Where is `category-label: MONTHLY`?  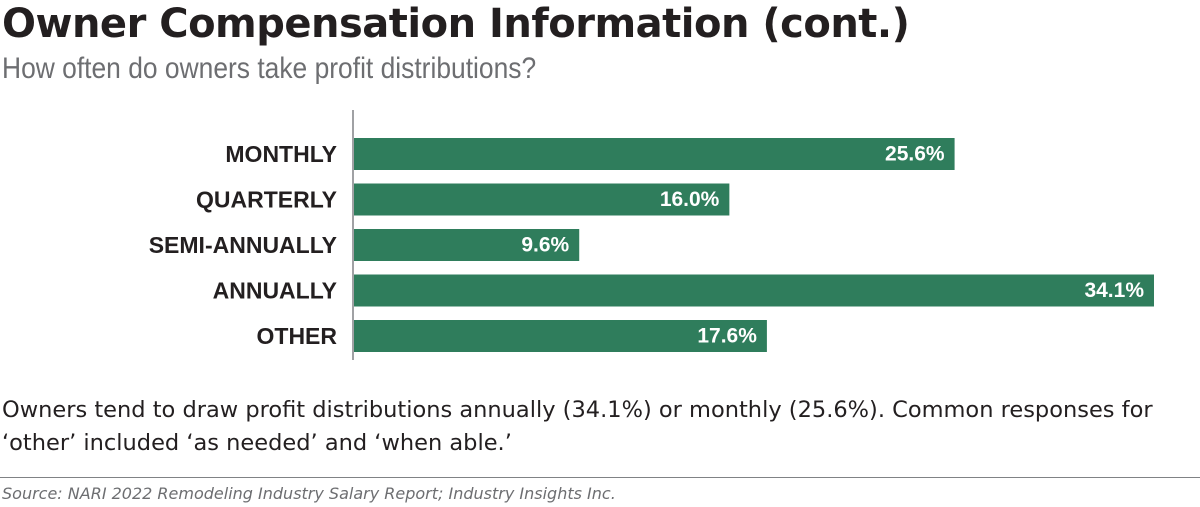 category-label: MONTHLY is located at coordinates (281, 154).